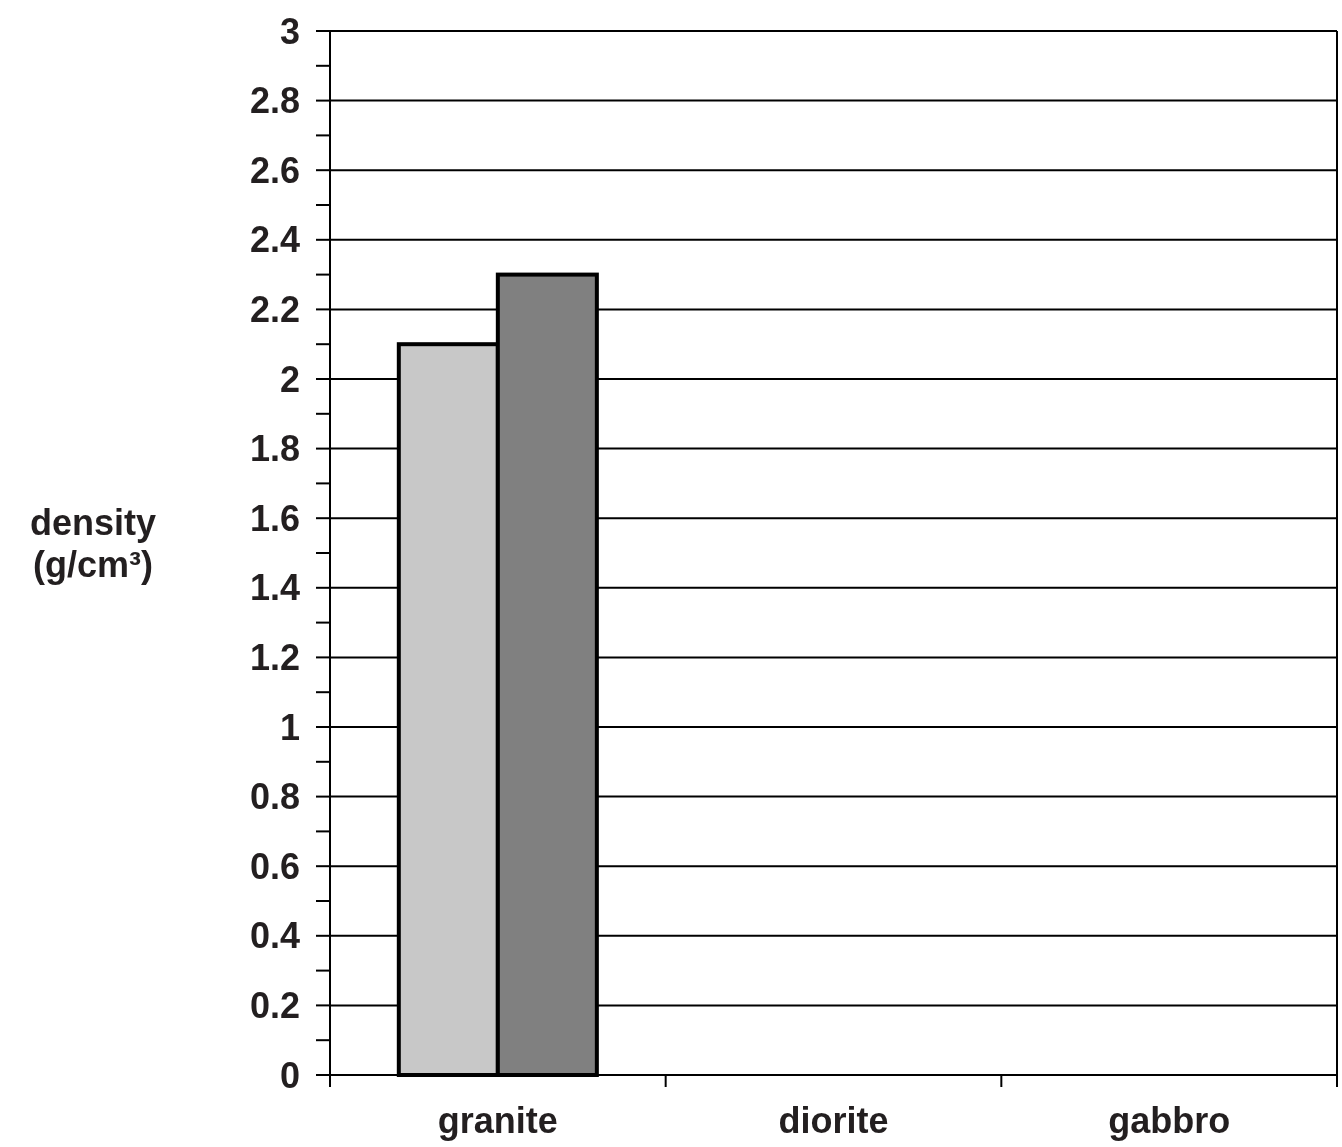 The width and height of the screenshot is (1342, 1147). What do you see at coordinates (274, 936) in the screenshot?
I see `y-tick-label: 0.4` at bounding box center [274, 936].